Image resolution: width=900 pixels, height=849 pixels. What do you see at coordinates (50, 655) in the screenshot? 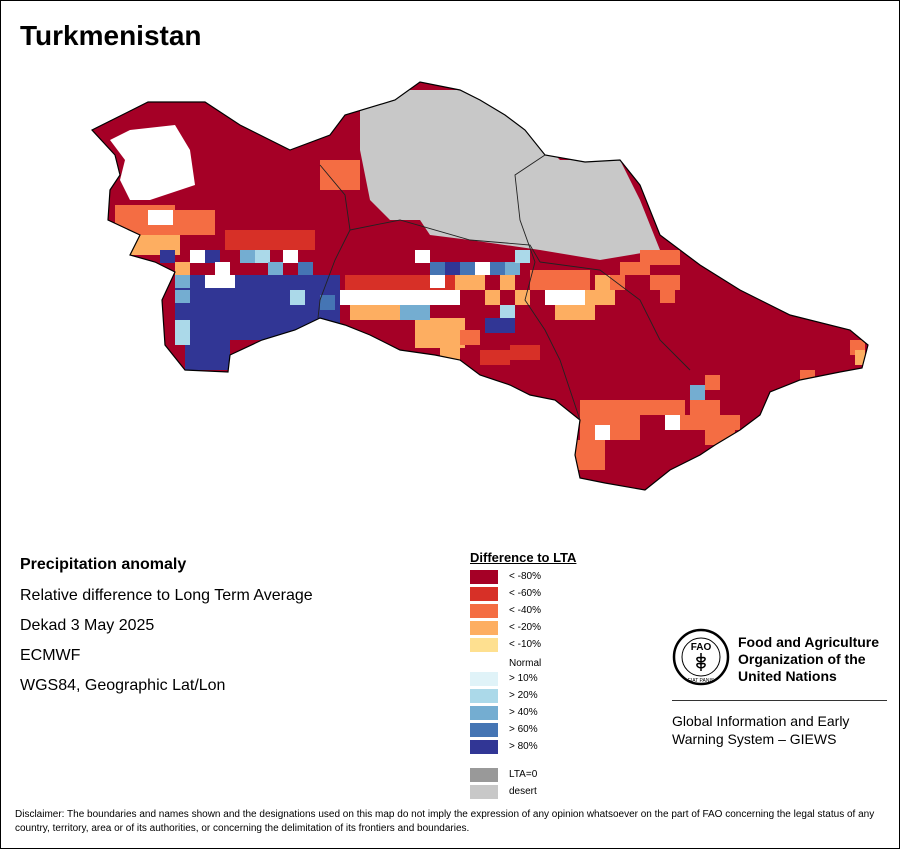
I see `info-source: ECMWF` at bounding box center [50, 655].